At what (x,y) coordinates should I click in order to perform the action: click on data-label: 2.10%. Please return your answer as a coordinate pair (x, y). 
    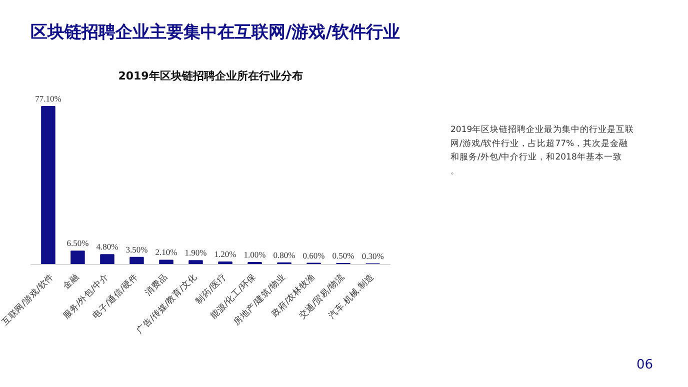
    Looking at the image, I should click on (166, 252).